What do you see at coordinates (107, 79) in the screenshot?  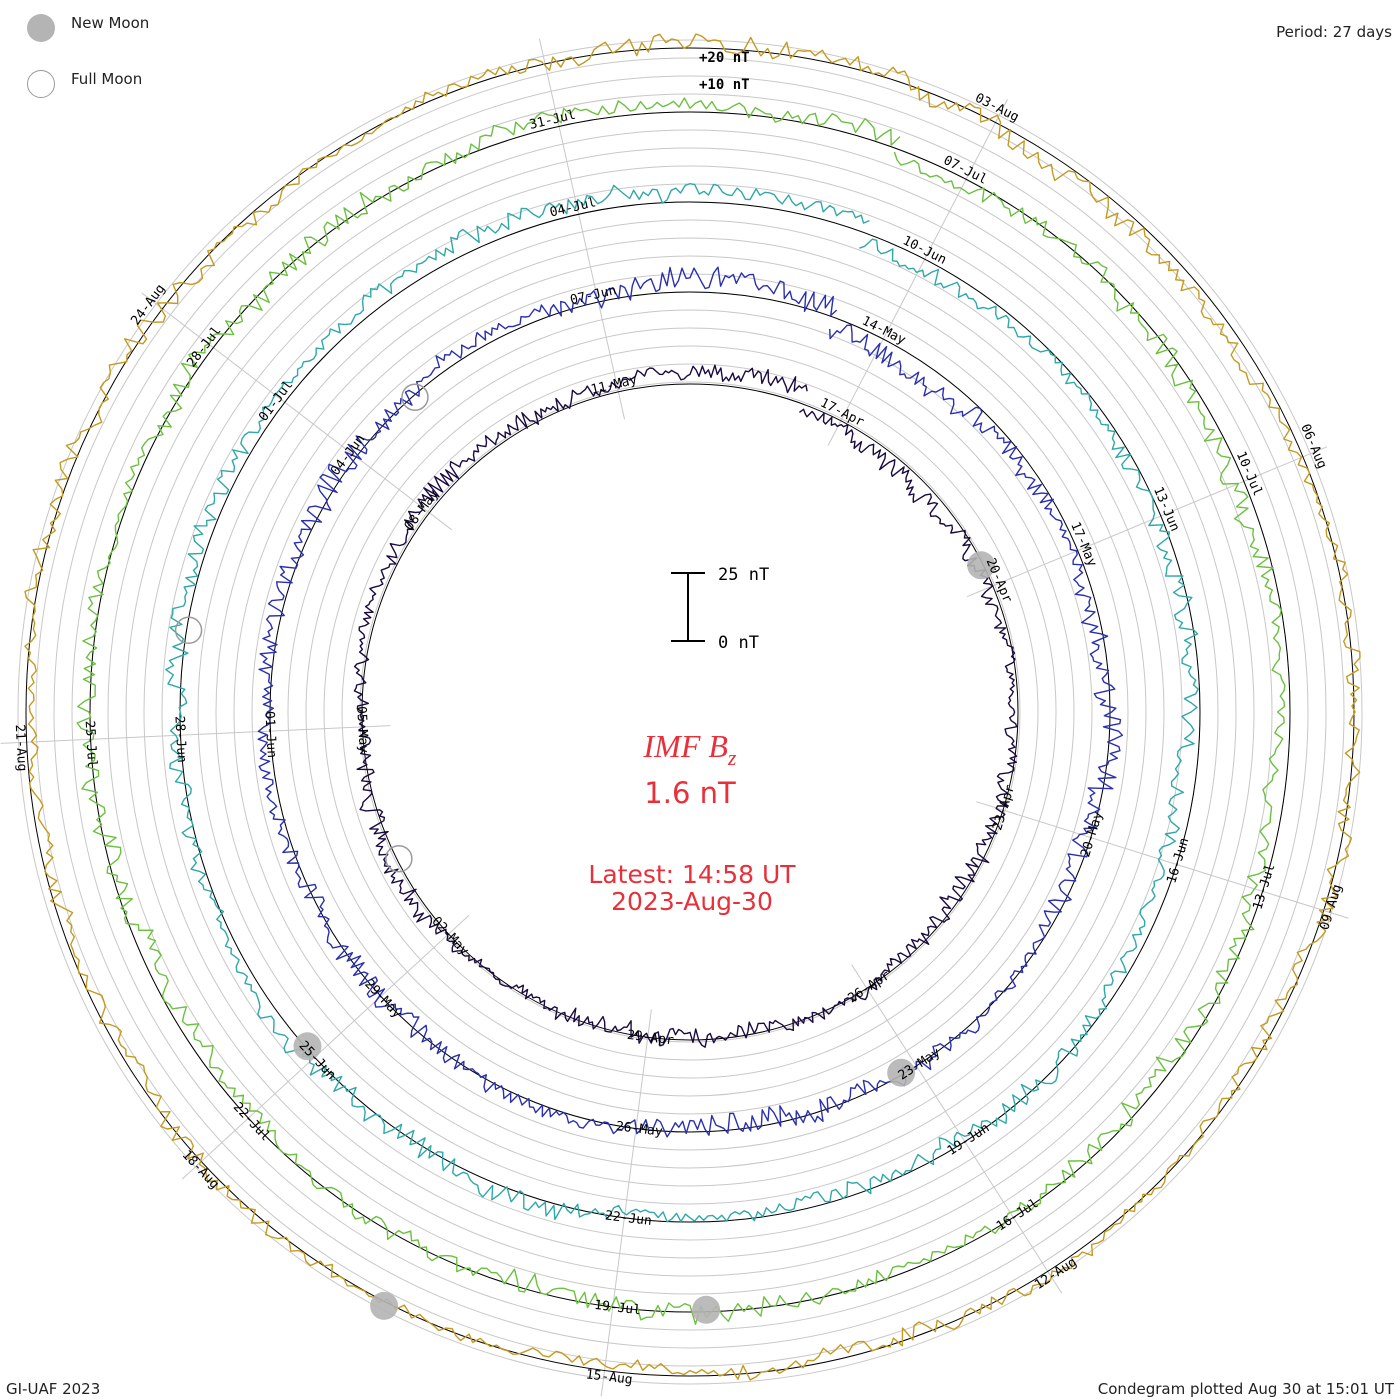 I see `legend-full-moon-label: Full Moon` at bounding box center [107, 79].